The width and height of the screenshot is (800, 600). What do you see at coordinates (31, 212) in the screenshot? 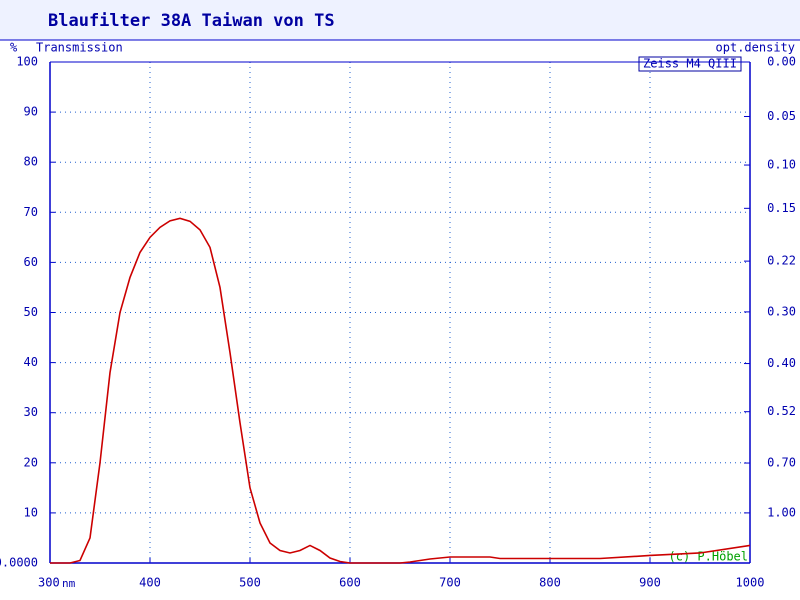
I see `y-tick-label: 70` at bounding box center [31, 212].